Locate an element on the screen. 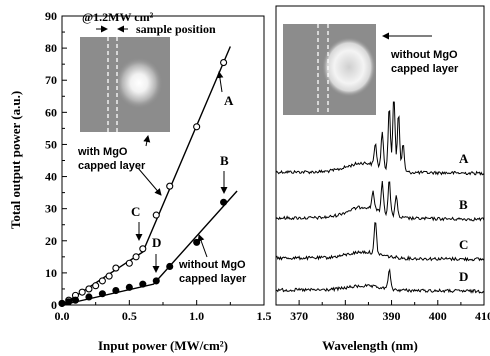 Image resolution: width=490 pixels, height=356 pixels. without-mgo-label-line2: capped layer is located at coordinates (213, 279).